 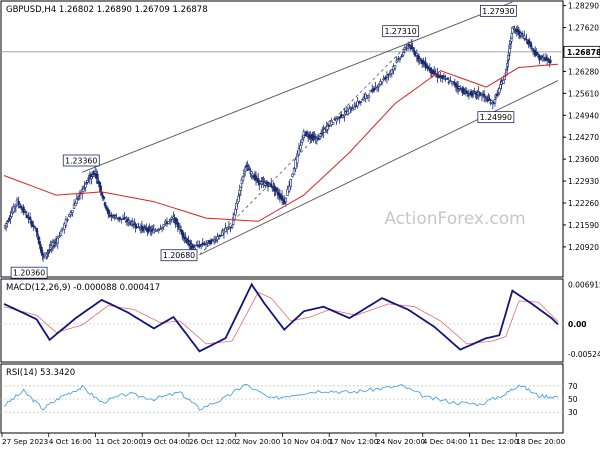 What do you see at coordinates (308, 441) in the screenshot?
I see `time-tick-label: 10 Nov 04:00` at bounding box center [308, 441].